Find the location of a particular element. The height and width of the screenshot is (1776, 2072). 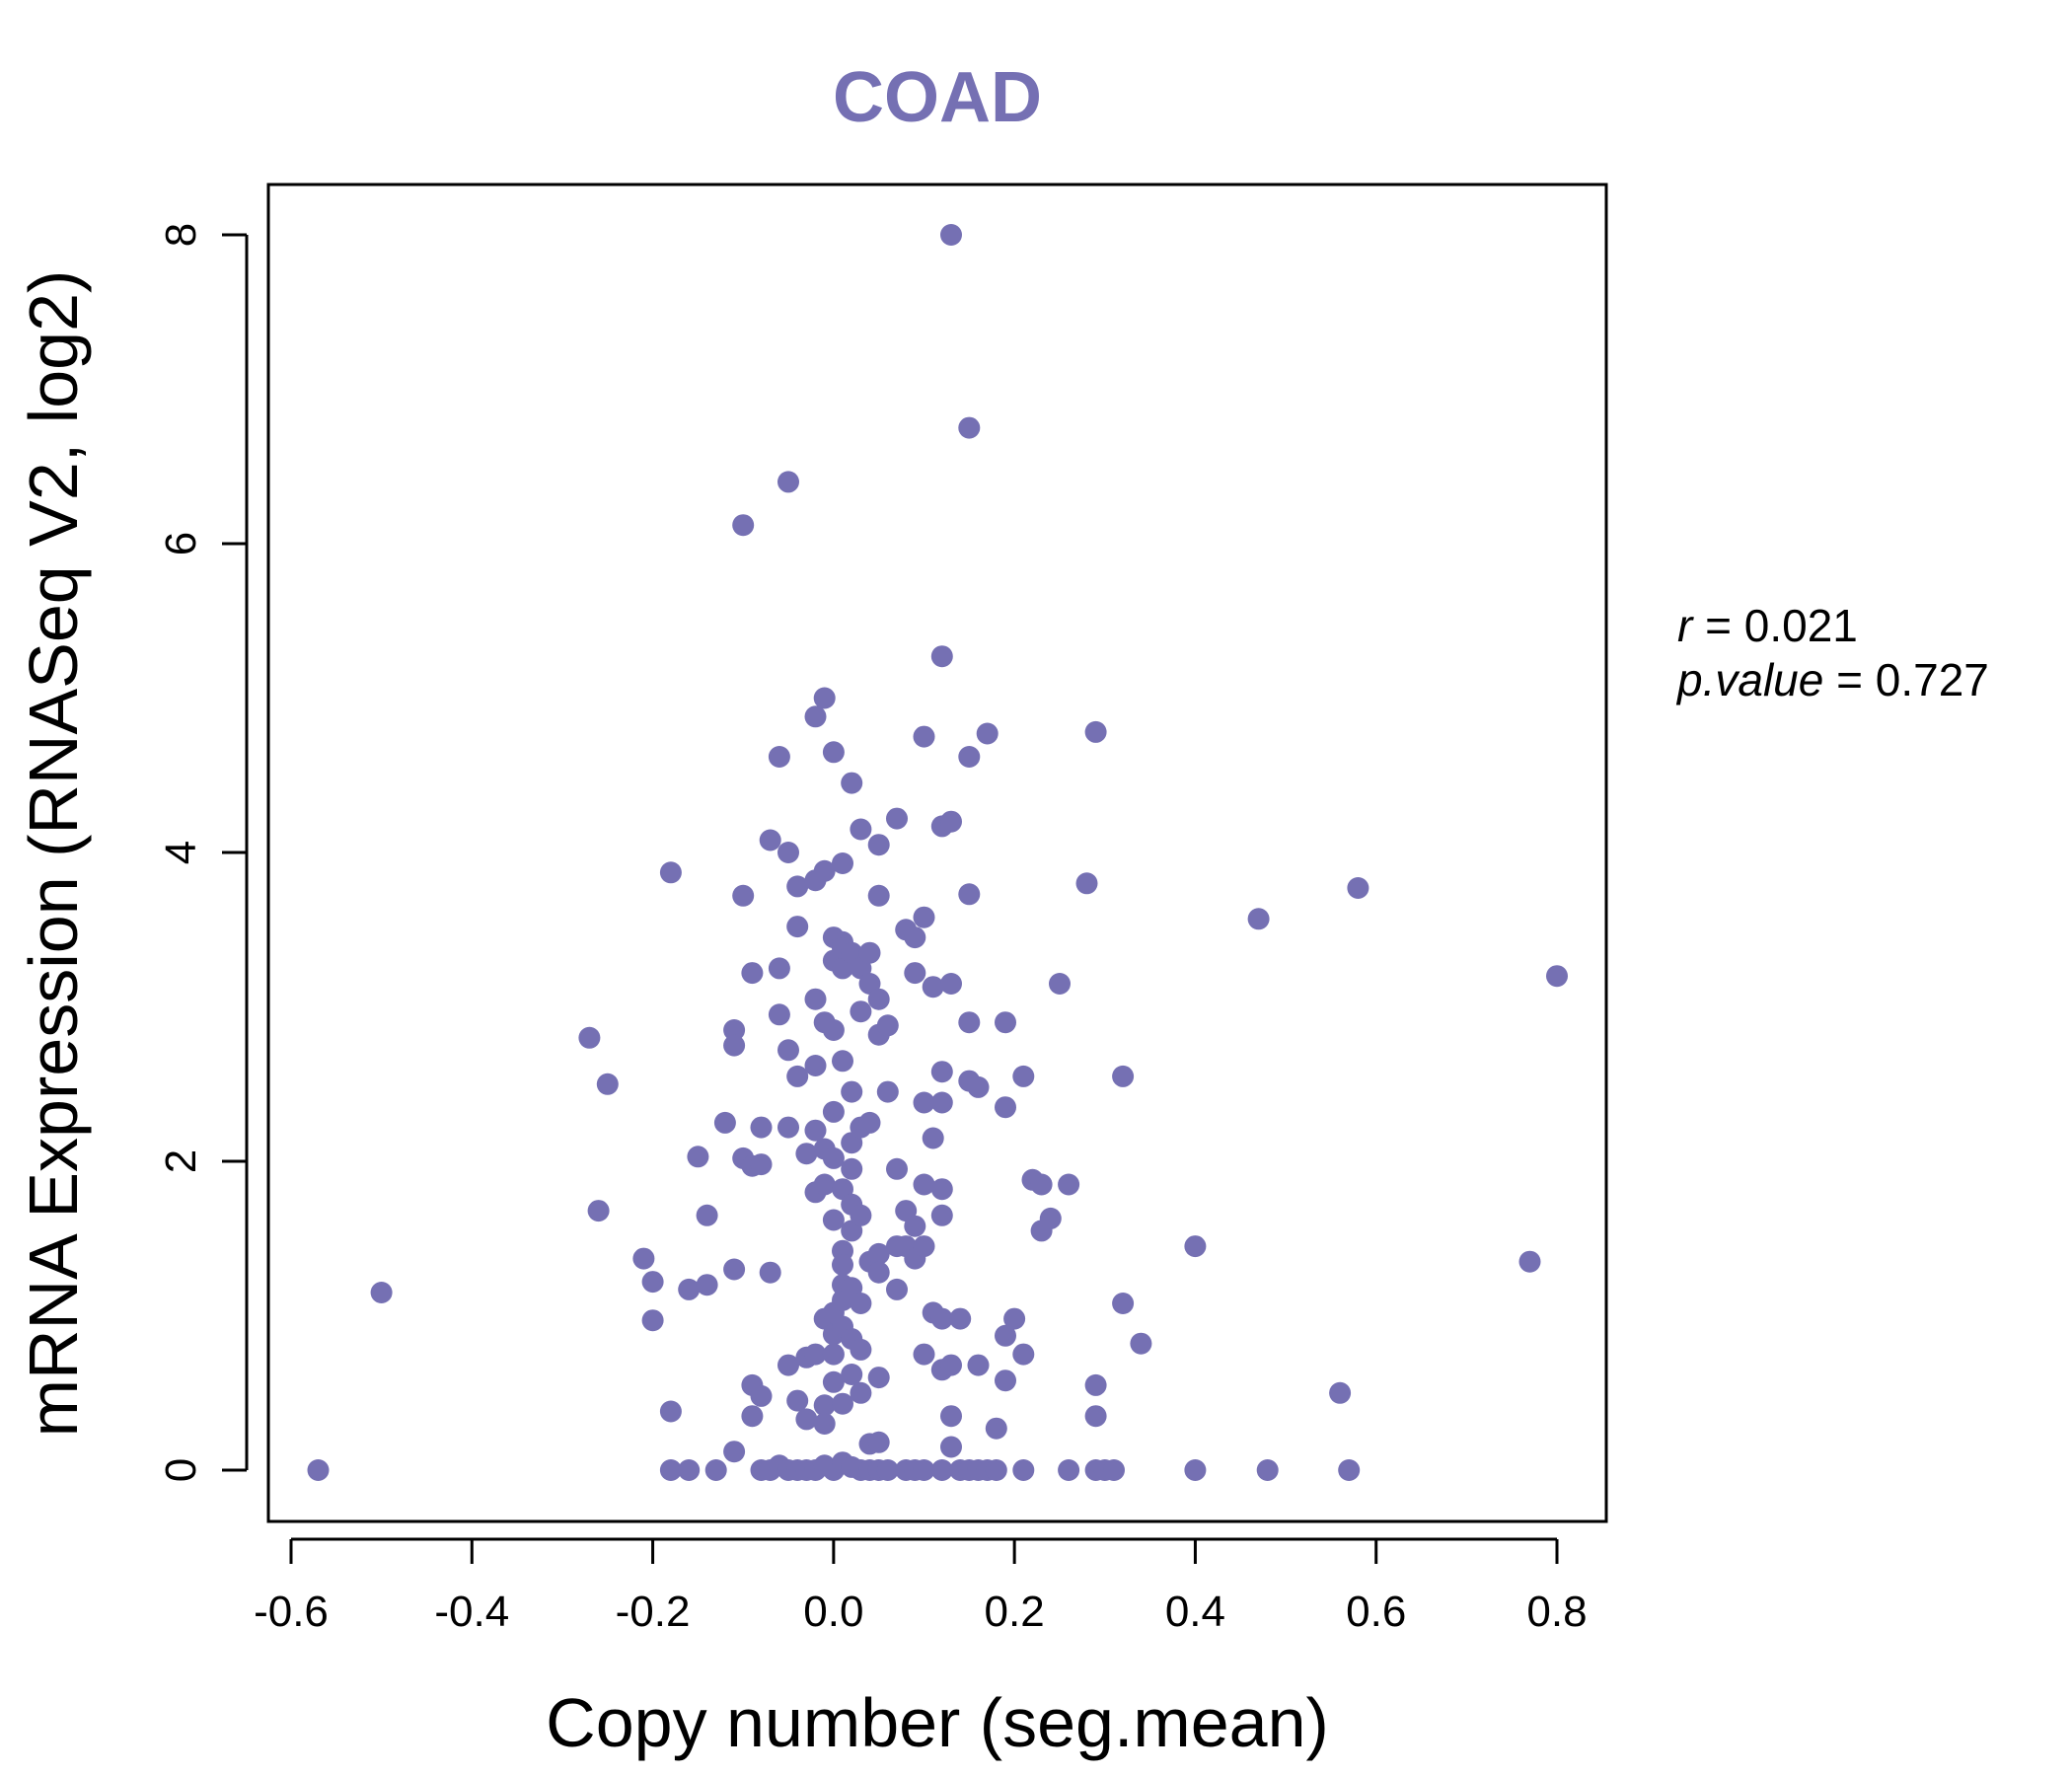

p-value: 0.727 is located at coordinates (1933, 680).